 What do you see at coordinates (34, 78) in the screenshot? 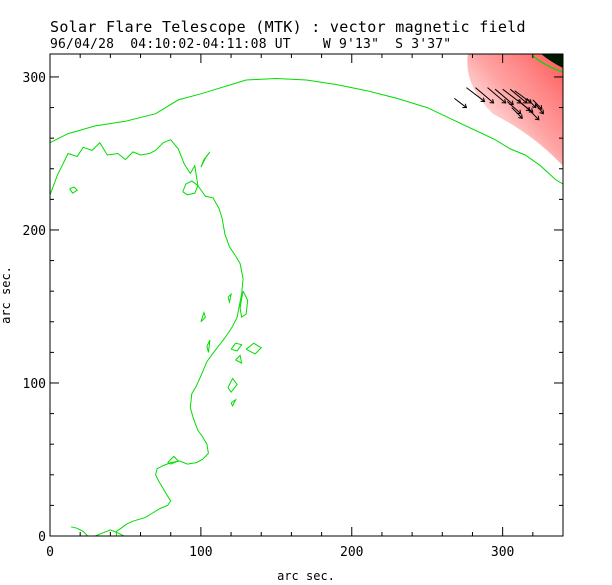
I see `y-tick-label: 300` at bounding box center [34, 78].